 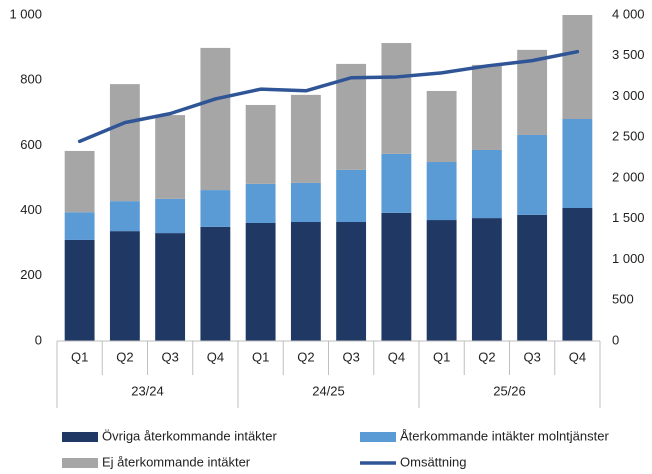 What do you see at coordinates (31, 209) in the screenshot?
I see `y-tick-label: 400` at bounding box center [31, 209].